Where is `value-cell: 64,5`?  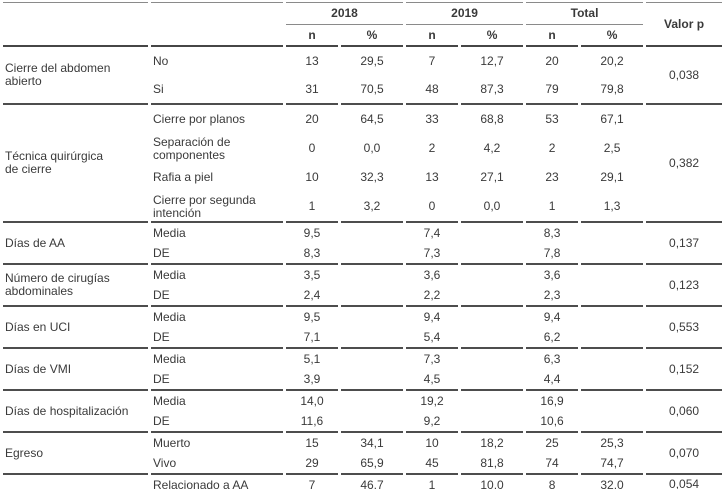 value-cell: 64,5 is located at coordinates (372, 119).